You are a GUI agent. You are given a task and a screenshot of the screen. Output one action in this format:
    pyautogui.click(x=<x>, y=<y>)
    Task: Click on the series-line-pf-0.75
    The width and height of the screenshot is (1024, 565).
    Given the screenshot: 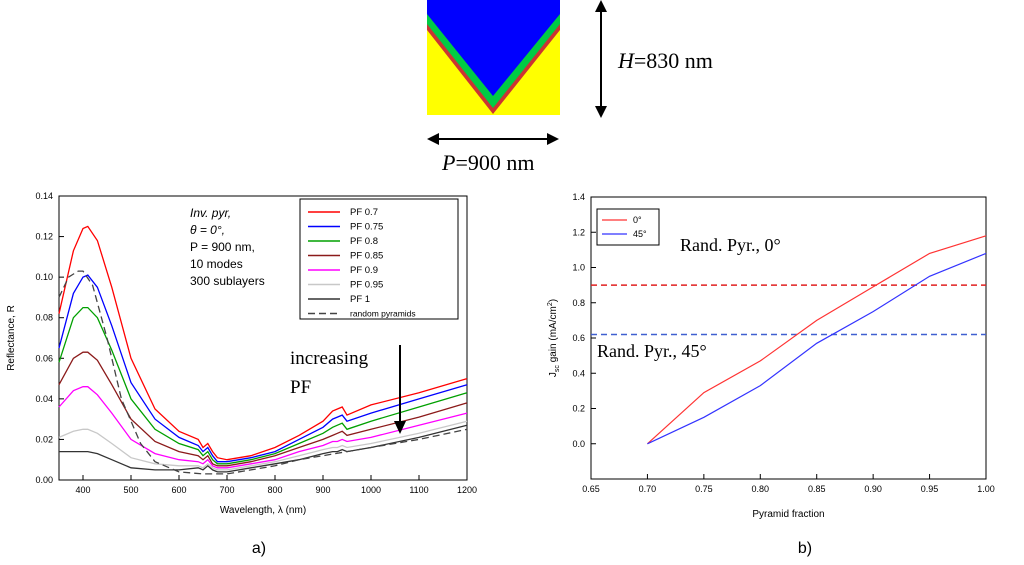 What is the action you would take?
    pyautogui.click(x=263, y=368)
    